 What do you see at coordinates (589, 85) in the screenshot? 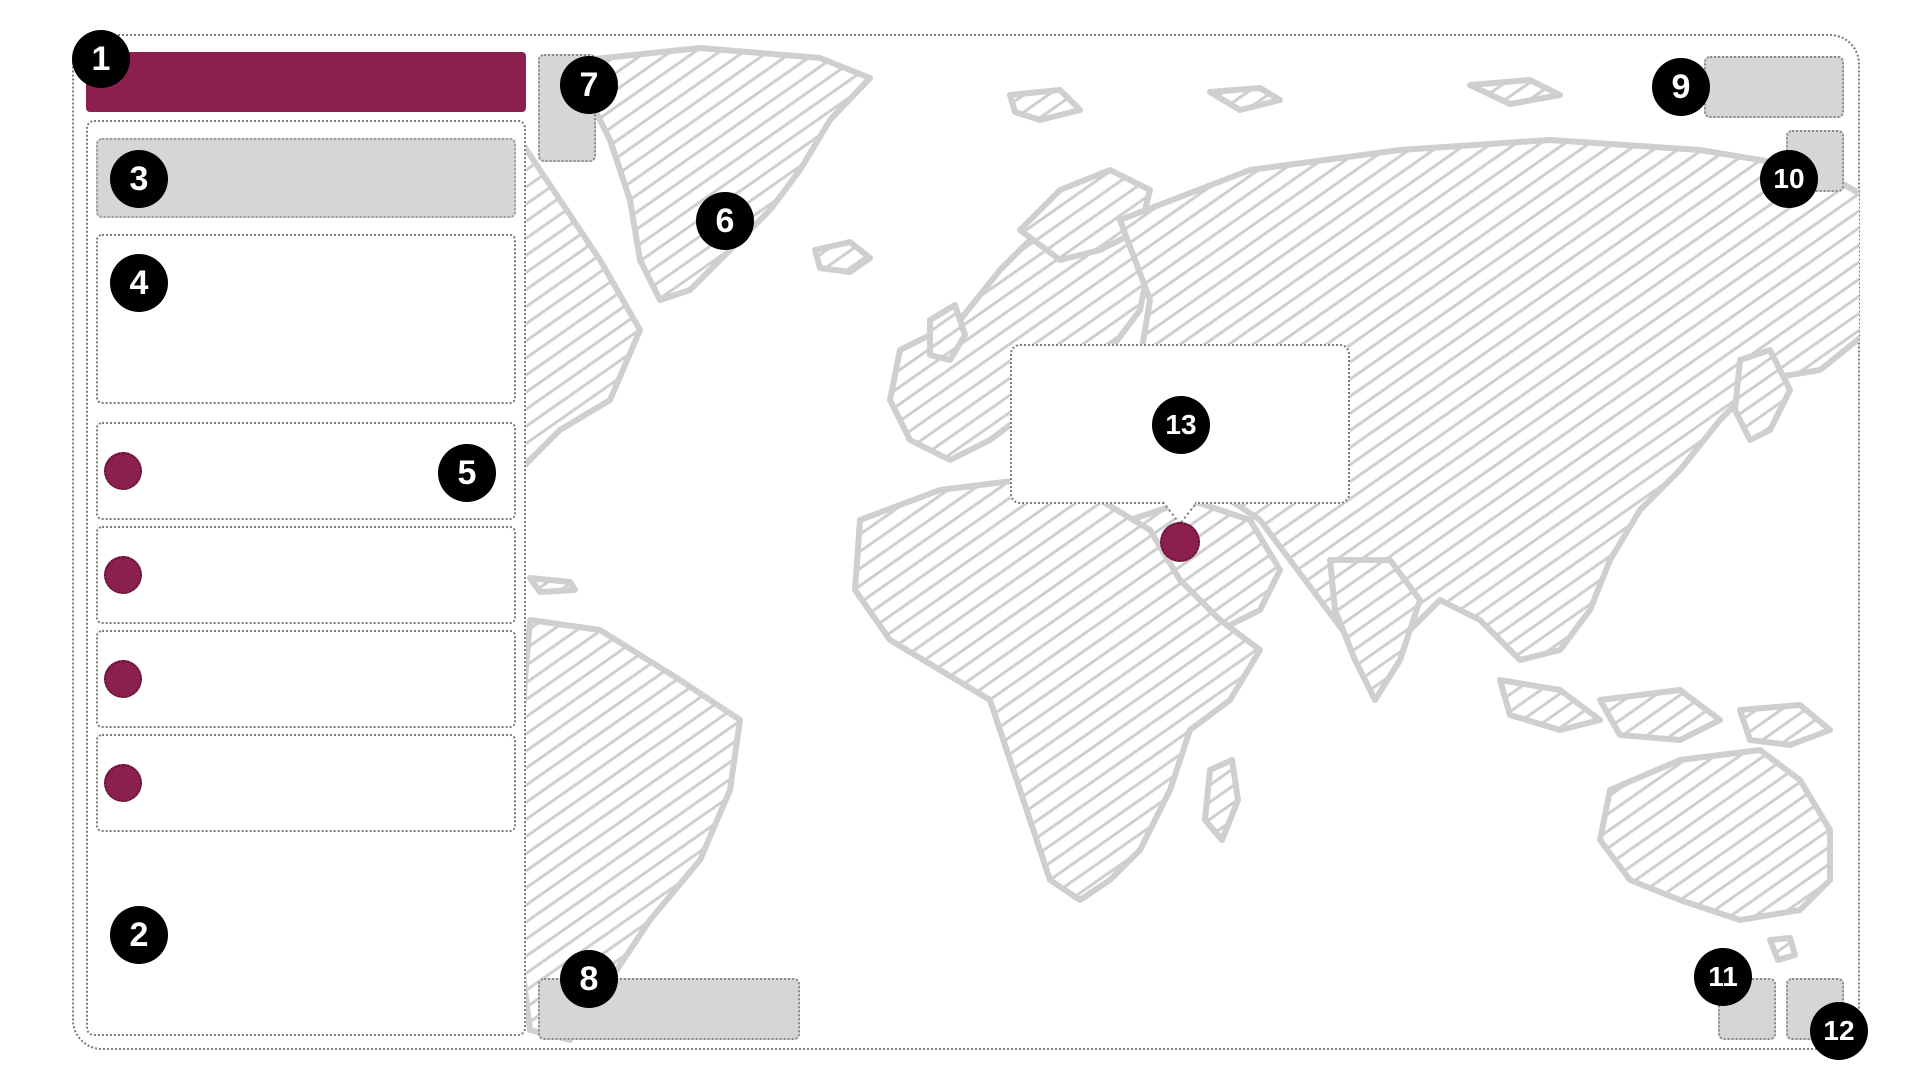
I see `badge-7: 7` at bounding box center [589, 85].